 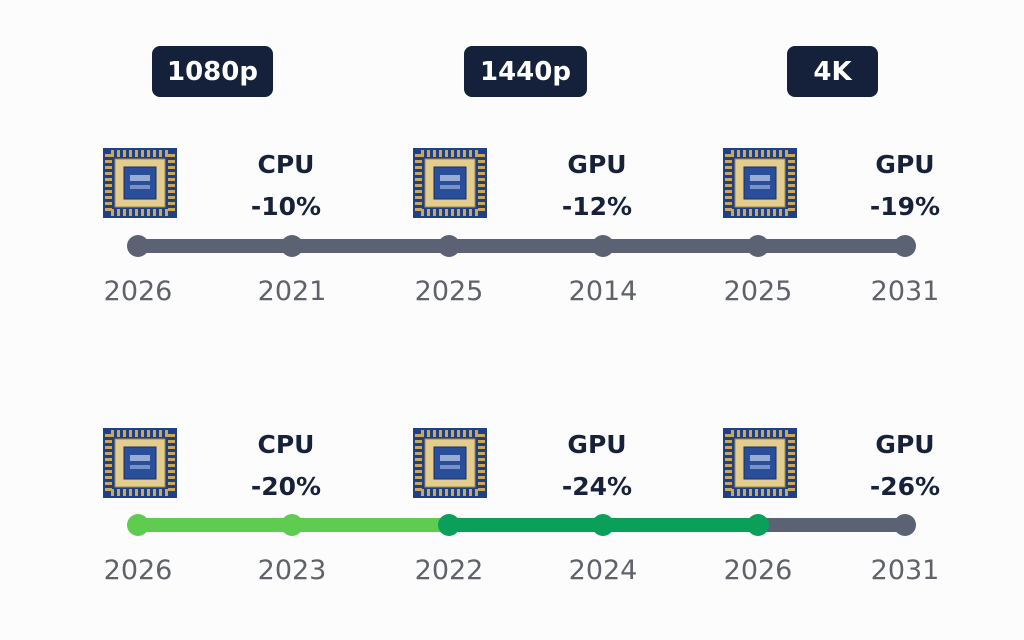 What do you see at coordinates (286, 206) in the screenshot?
I see `stage-change: -10%` at bounding box center [286, 206].